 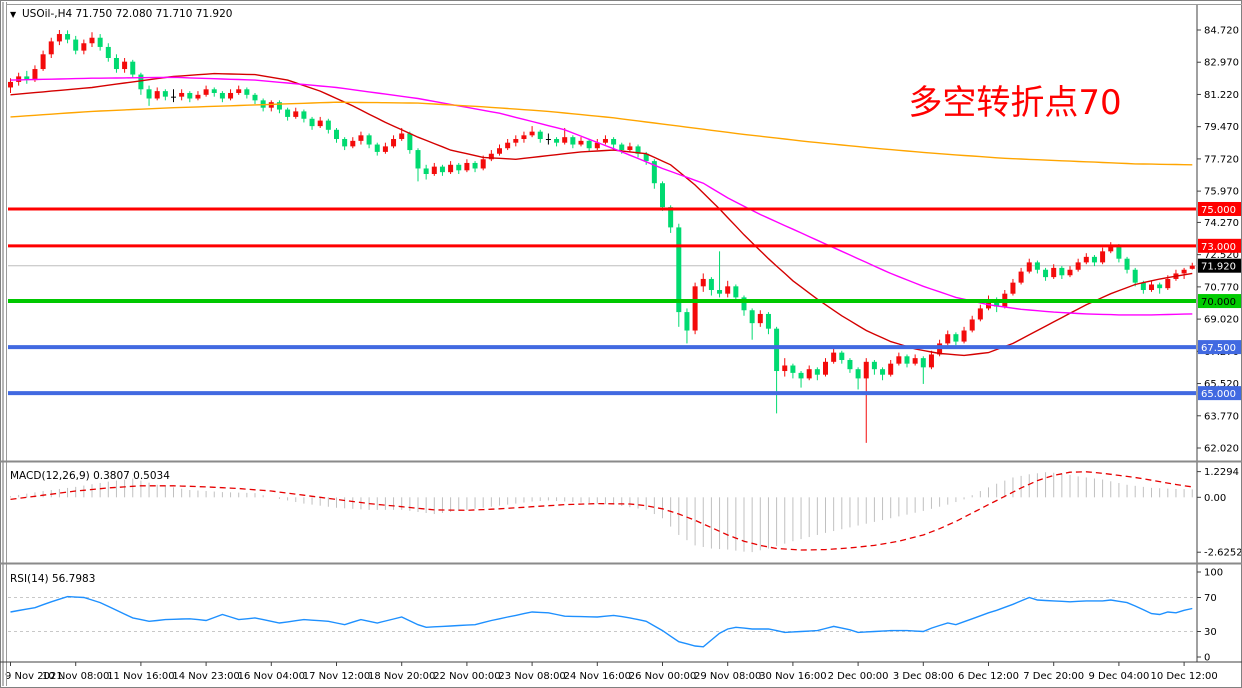 I want to click on price-tick-label: 75.970, so click(x=1221, y=192).